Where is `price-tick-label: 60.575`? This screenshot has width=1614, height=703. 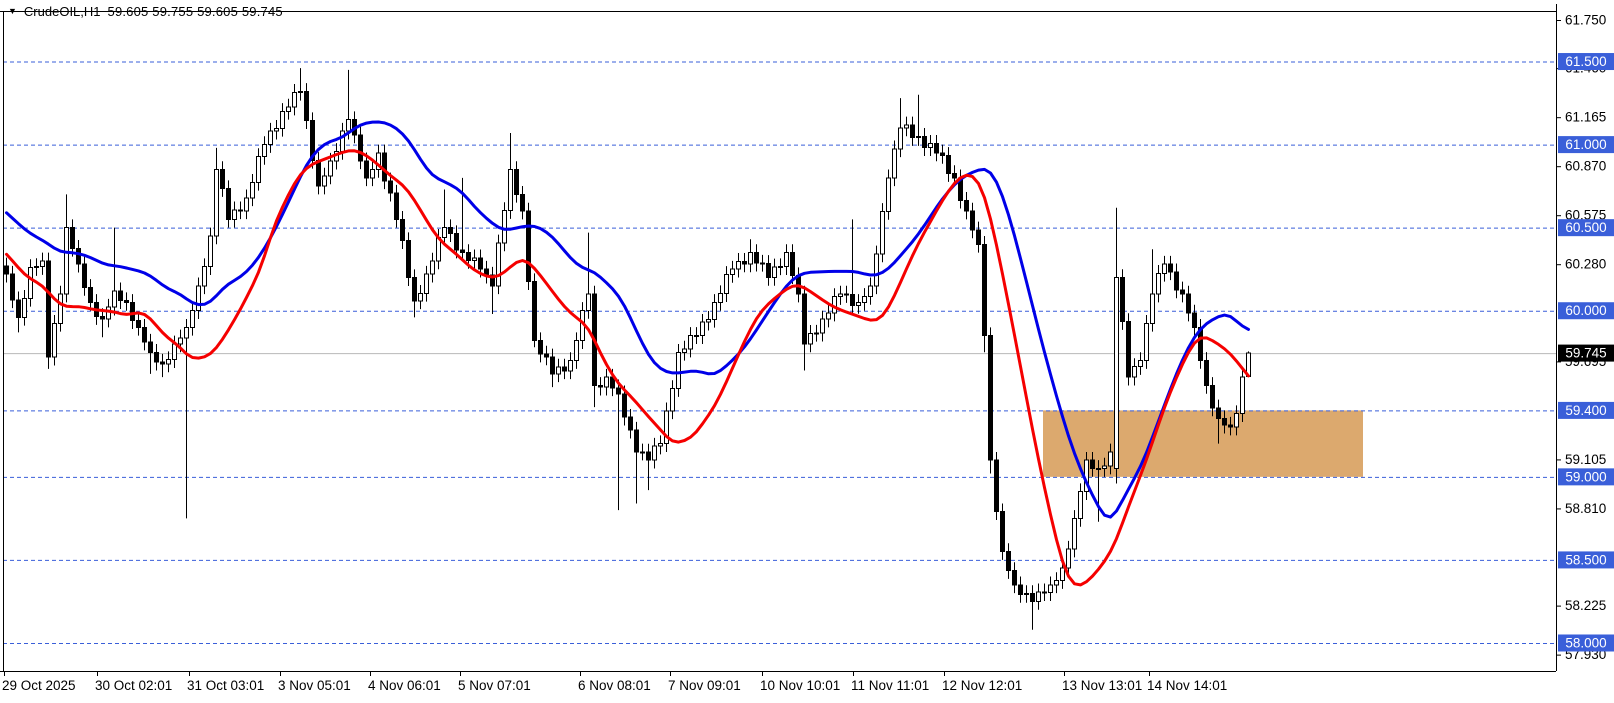
price-tick-label: 60.575 is located at coordinates (1585, 215).